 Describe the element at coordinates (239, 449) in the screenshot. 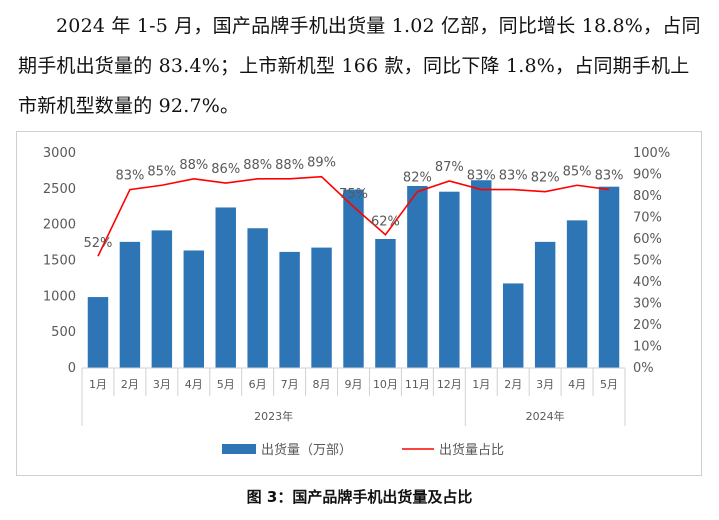

I see `legend-bar-swatch` at that location.